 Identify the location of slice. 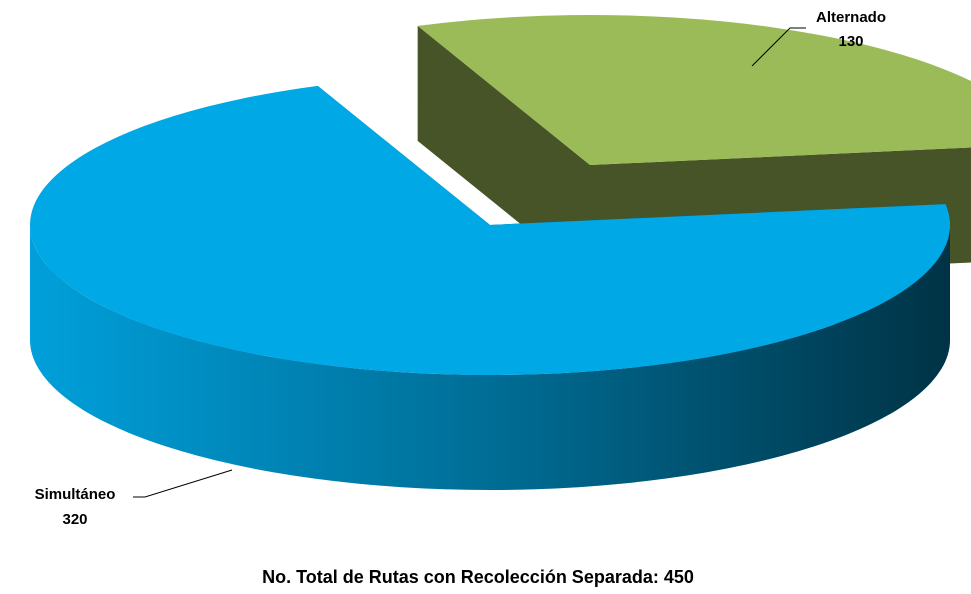
(694, 90).